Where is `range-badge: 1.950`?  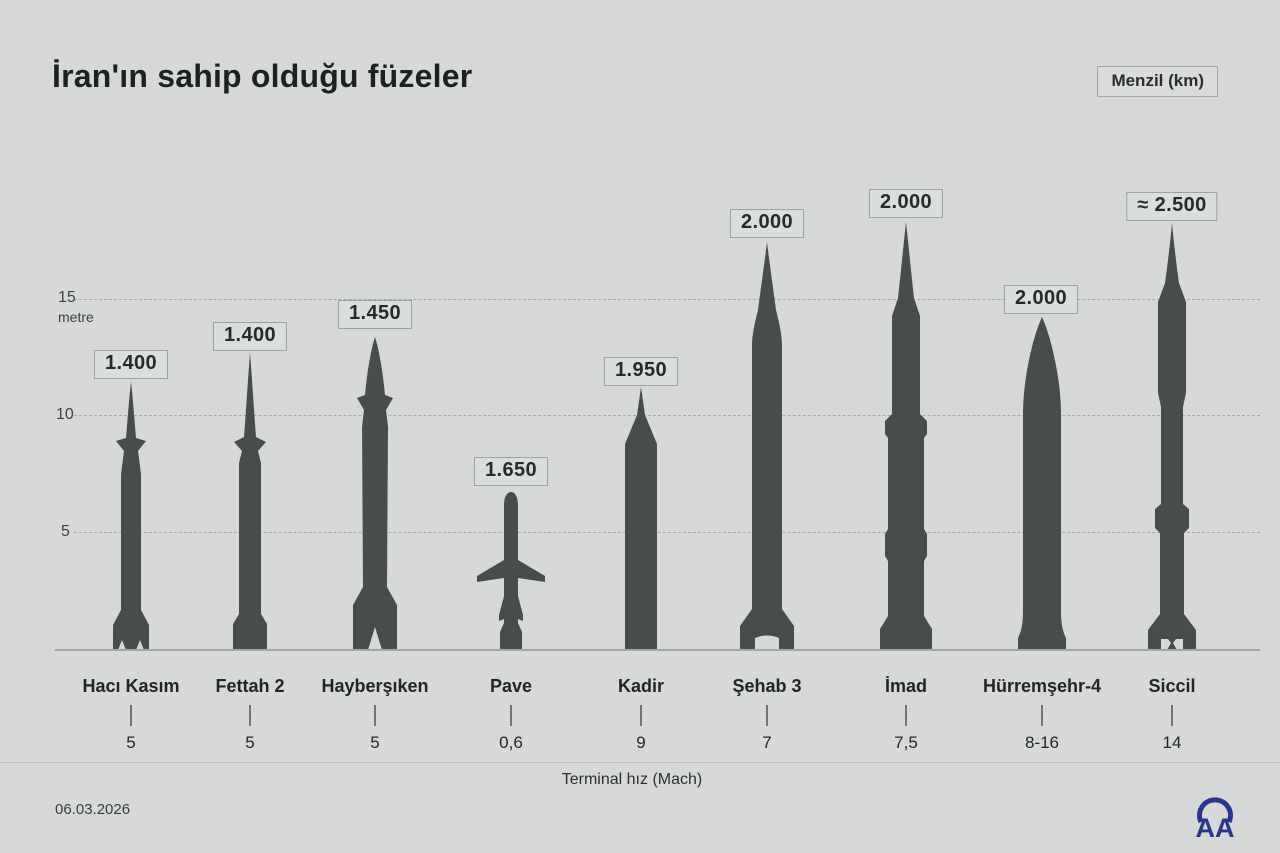
range-badge: 1.950 is located at coordinates (641, 371).